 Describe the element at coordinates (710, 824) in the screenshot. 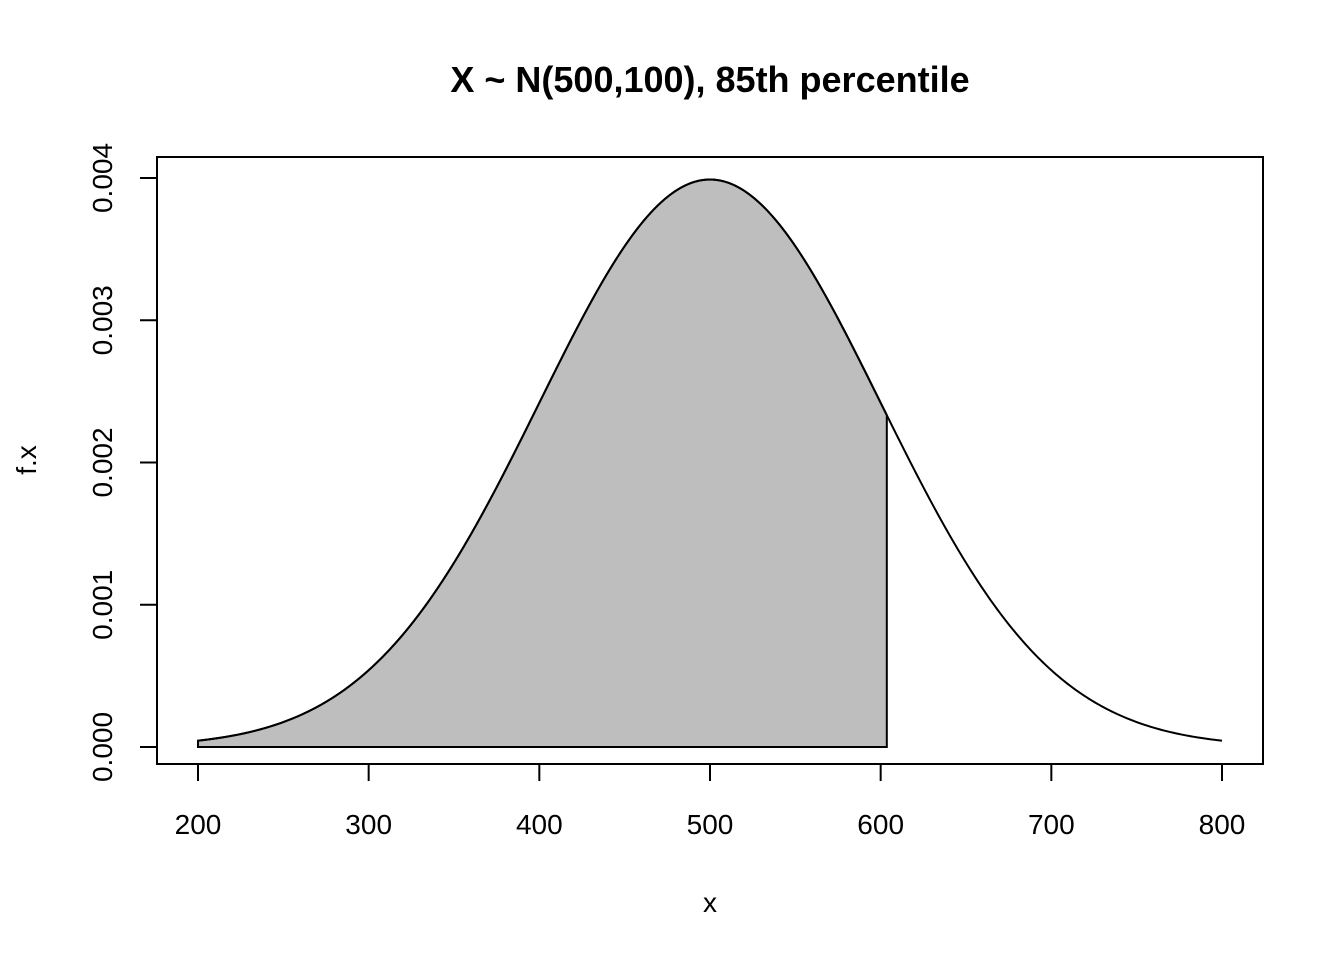

I see `x-tick-label: 500` at that location.